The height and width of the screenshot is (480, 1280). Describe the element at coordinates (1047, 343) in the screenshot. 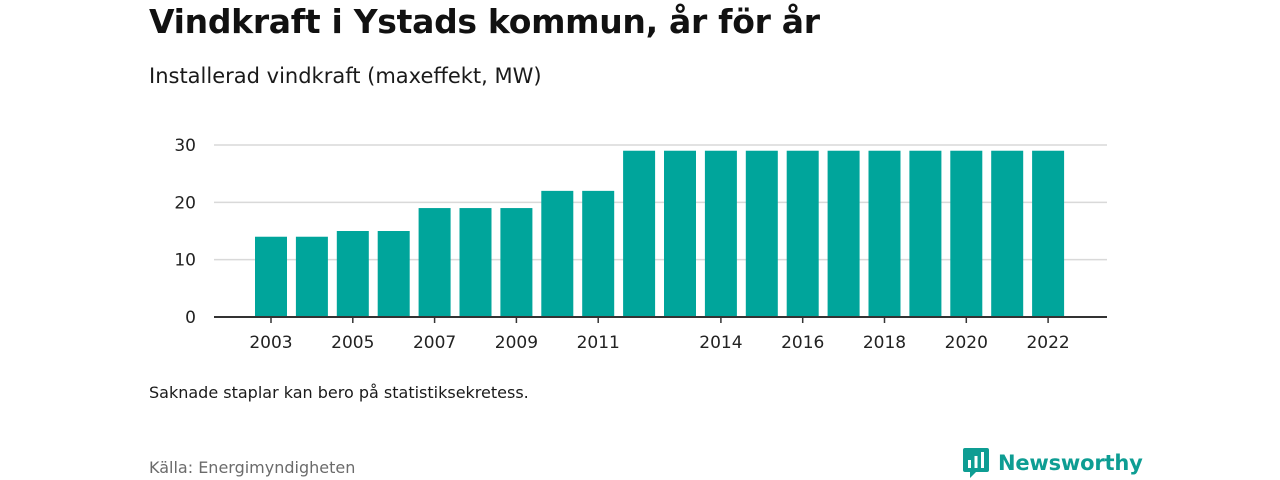

I see `x-tick-label: 2022` at that location.